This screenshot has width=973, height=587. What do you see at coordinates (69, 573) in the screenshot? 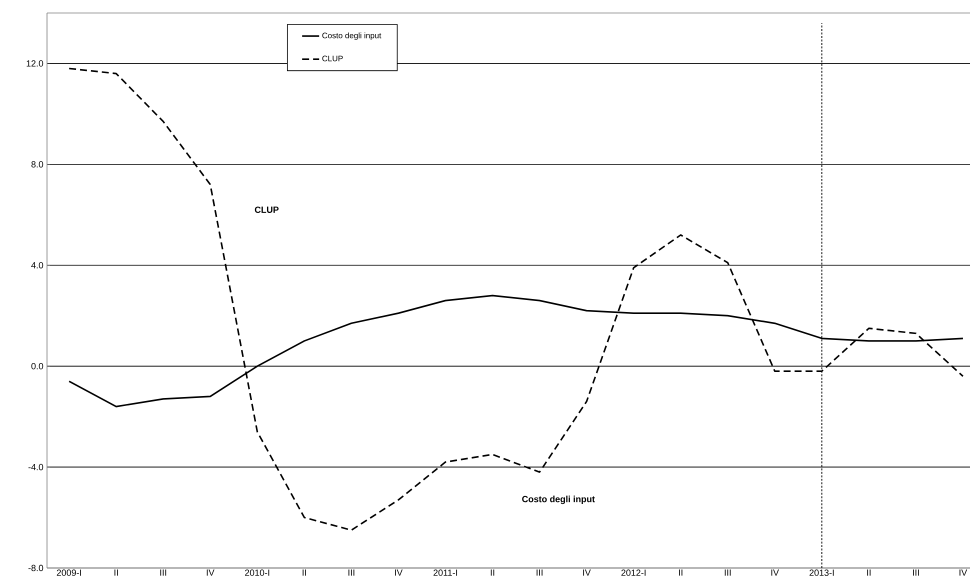
I see `x-tick-label: 2009-I` at bounding box center [69, 573].